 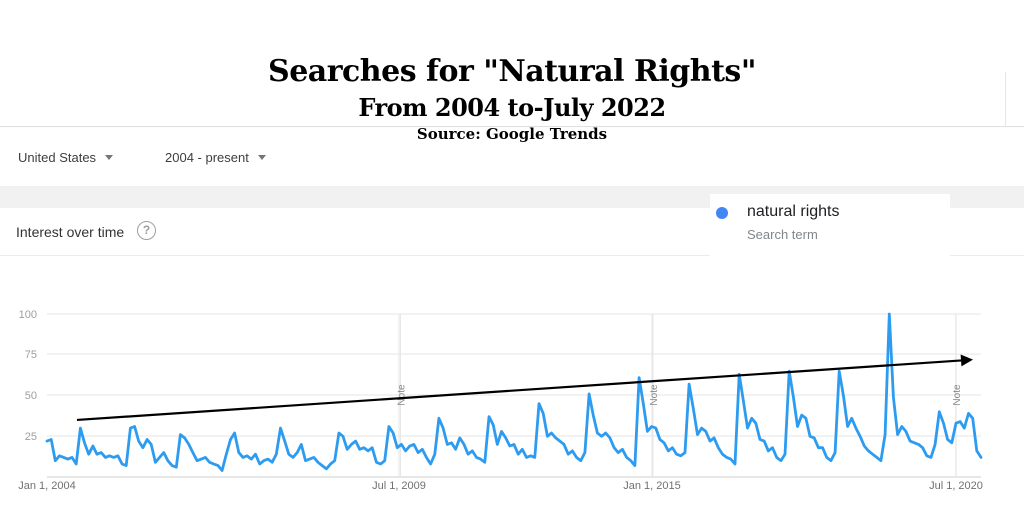 What do you see at coordinates (652, 486) in the screenshot?
I see `x-tick-label: Jan 1, 2015` at bounding box center [652, 486].